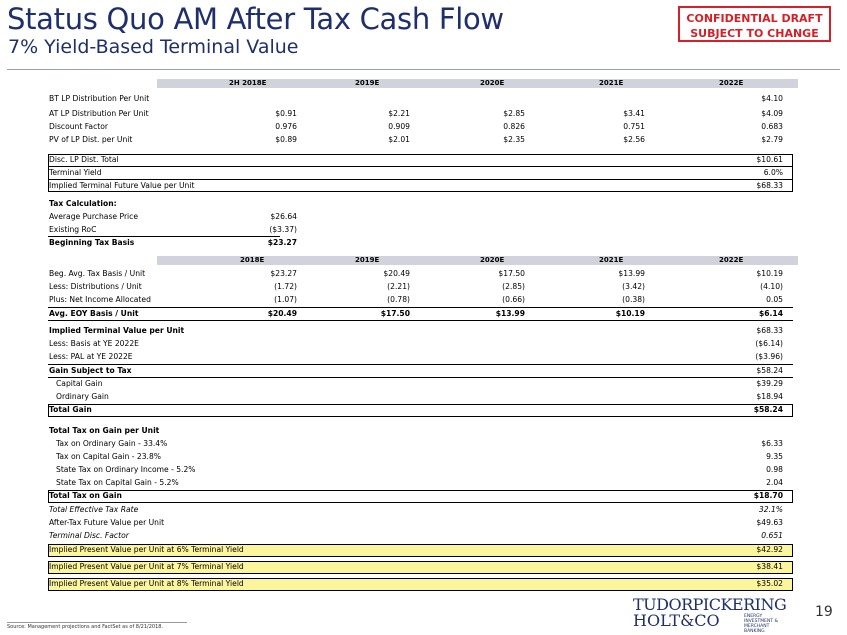 This screenshot has width=847, height=635. I want to click on table-row: Disc. LP Dist. Total $10.61, so click(420, 160).